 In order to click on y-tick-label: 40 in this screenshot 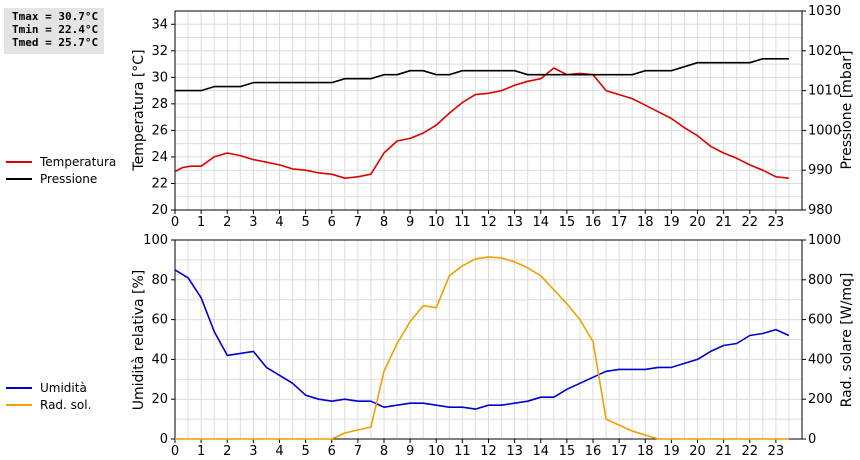, I will do `click(159, 359)`.